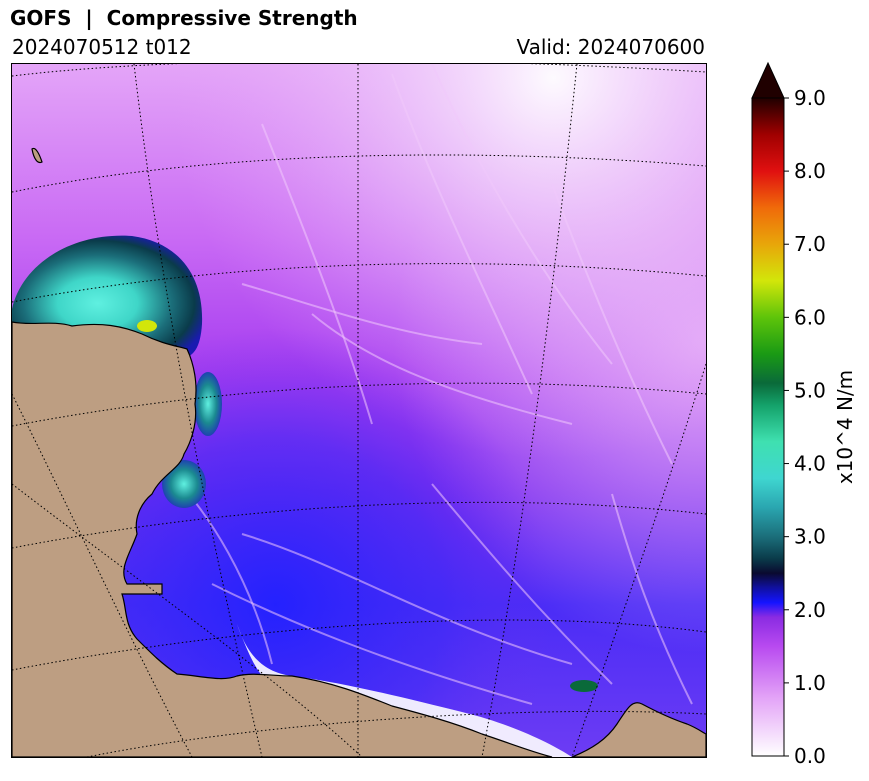 This screenshot has width=869, height=781. Describe the element at coordinates (805, 427) in the screenshot. I see `colorbar-ticks: 0.0 1.0 2.0 3.0 4.0 5.0 6.0 7.0 8.0 9.0` at that location.